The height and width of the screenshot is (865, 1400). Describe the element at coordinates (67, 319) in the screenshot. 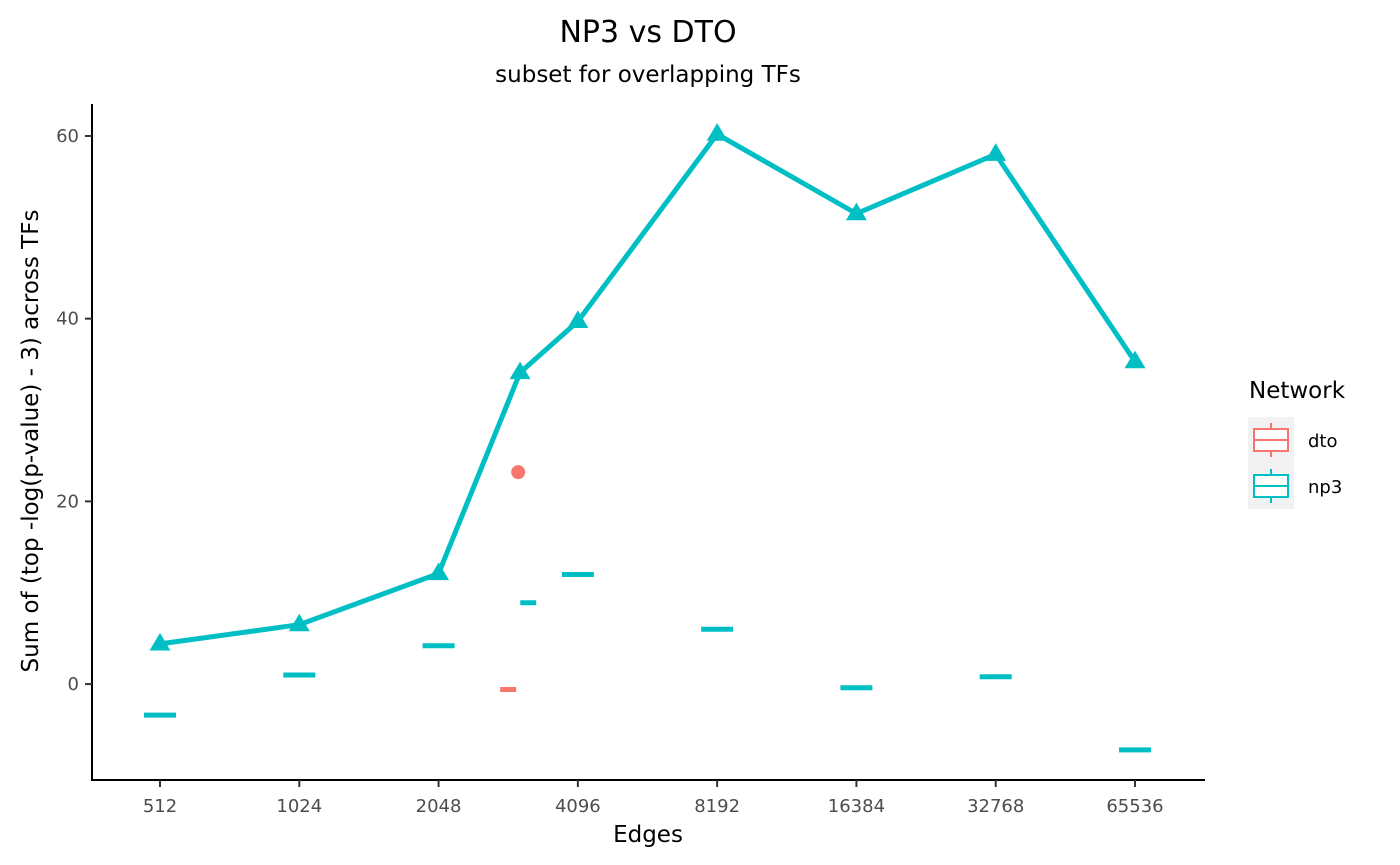

I see `y-tick-label: 40` at that location.